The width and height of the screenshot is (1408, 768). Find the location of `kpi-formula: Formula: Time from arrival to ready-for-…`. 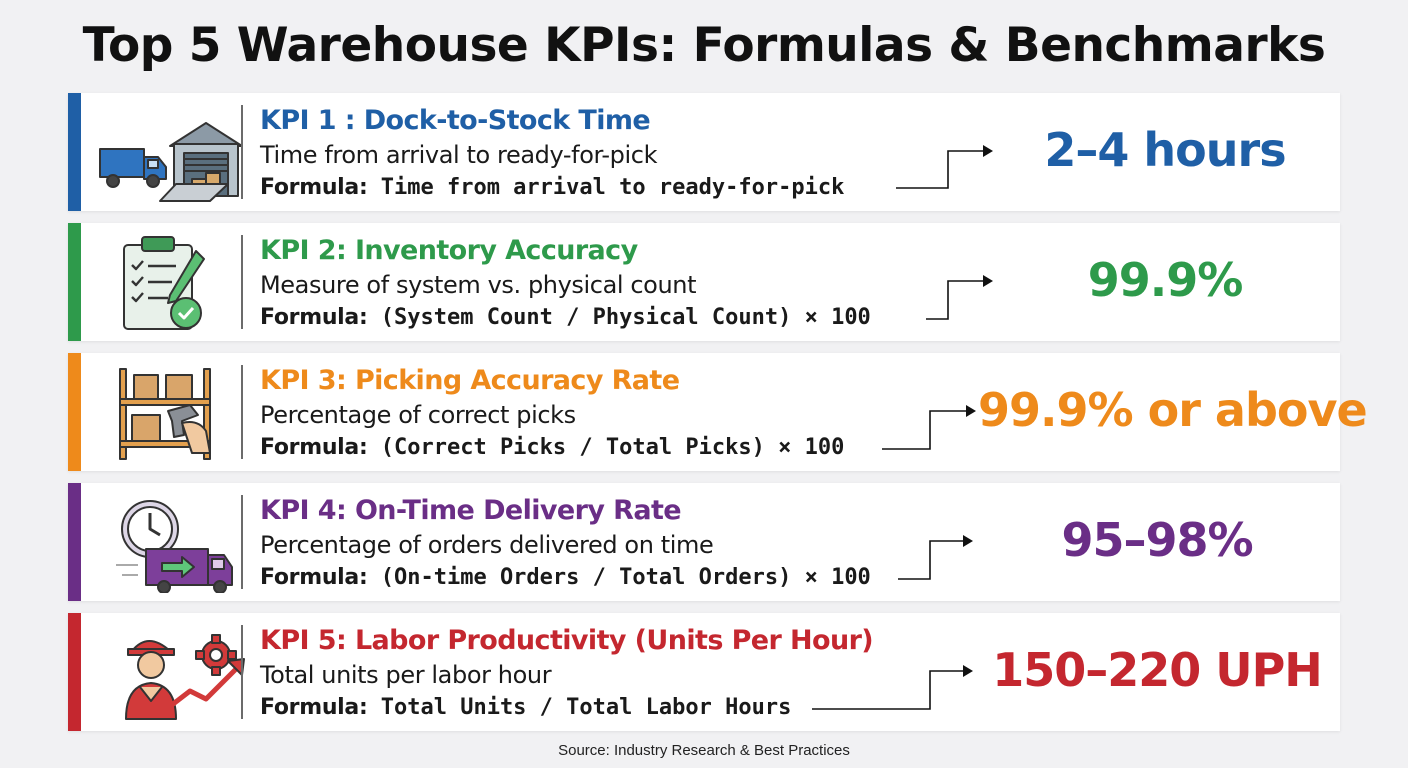

kpi-formula: Formula: Time from arrival to ready-for-… is located at coordinates (552, 187).